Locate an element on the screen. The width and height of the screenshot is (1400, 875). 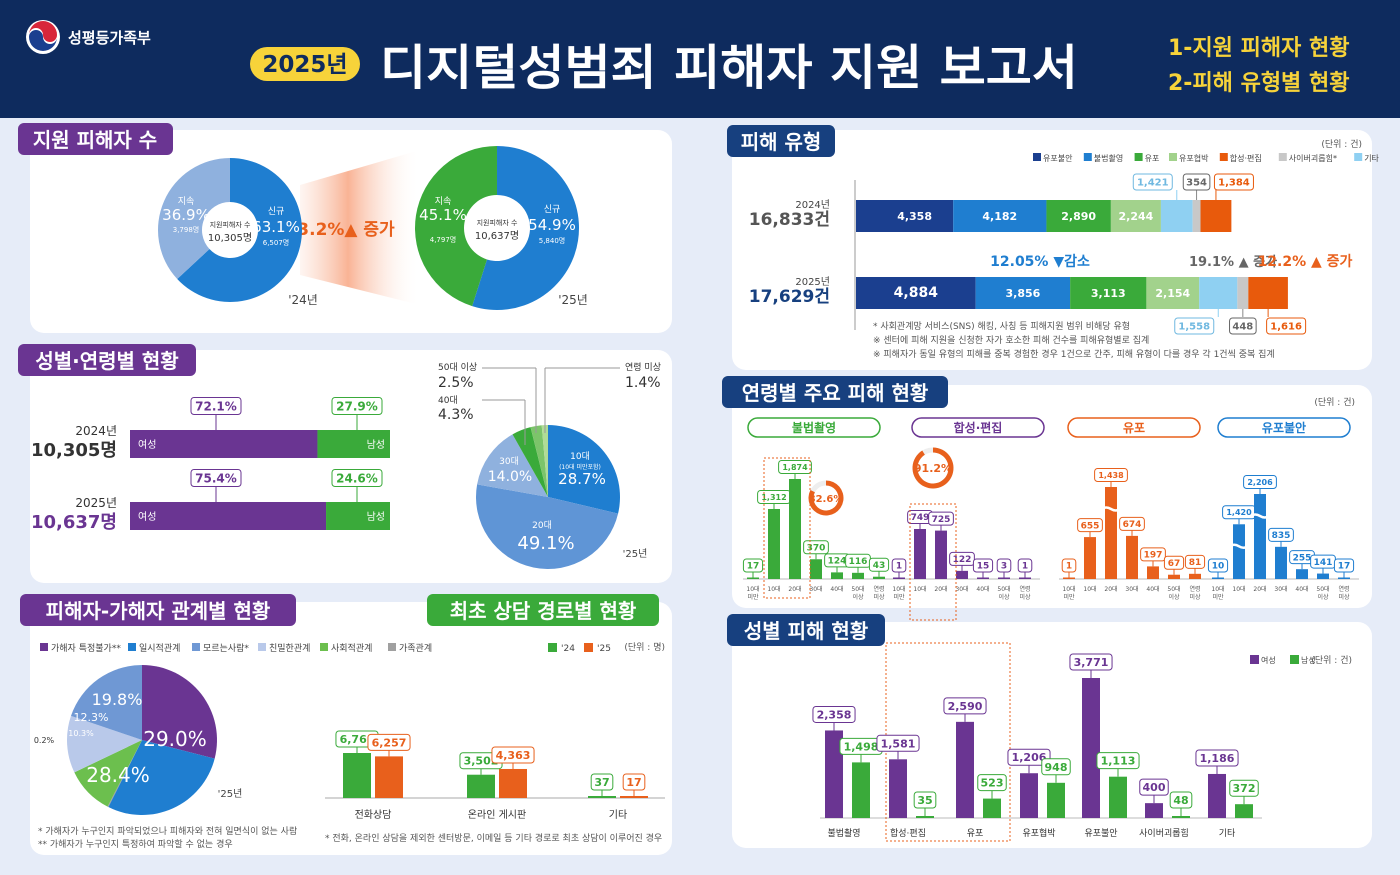
section-title-gender-damage: 성별 피해 현황 is located at coordinates (806, 631).